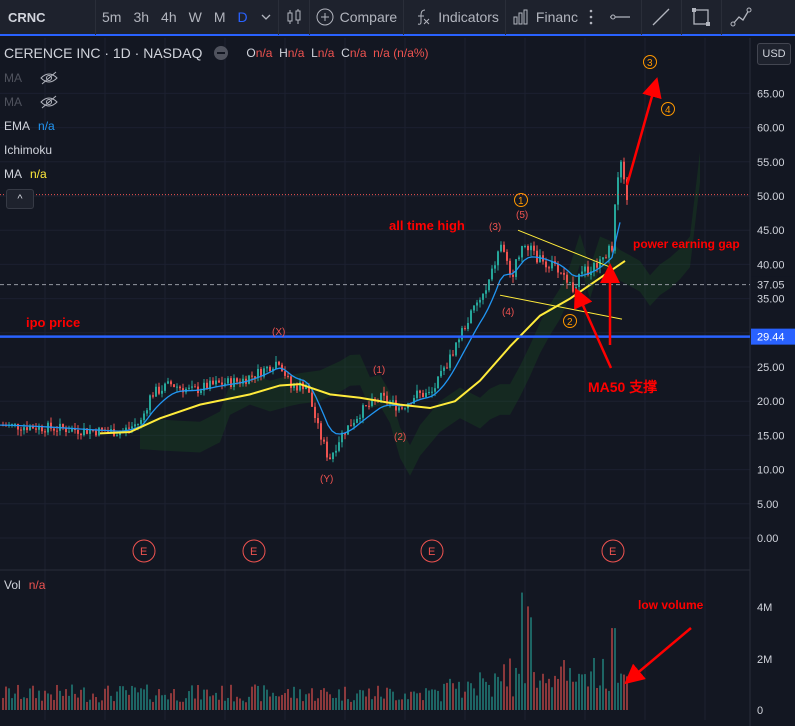 The image size is (795, 726). I want to click on trend-line-tool, so click(660, 17).